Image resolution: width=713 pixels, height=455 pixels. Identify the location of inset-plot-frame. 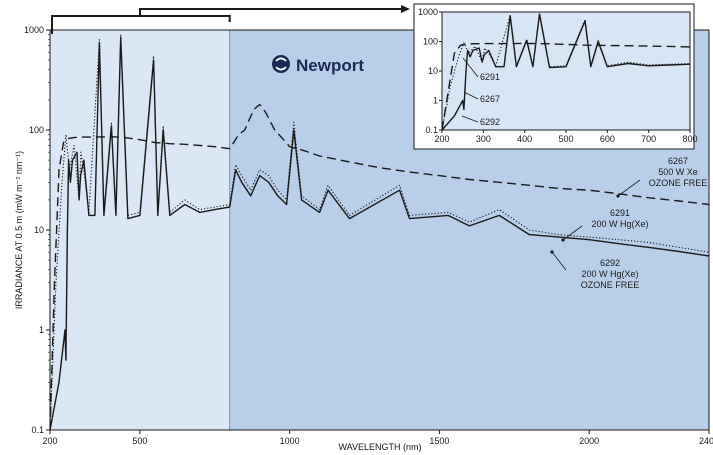
(566, 71).